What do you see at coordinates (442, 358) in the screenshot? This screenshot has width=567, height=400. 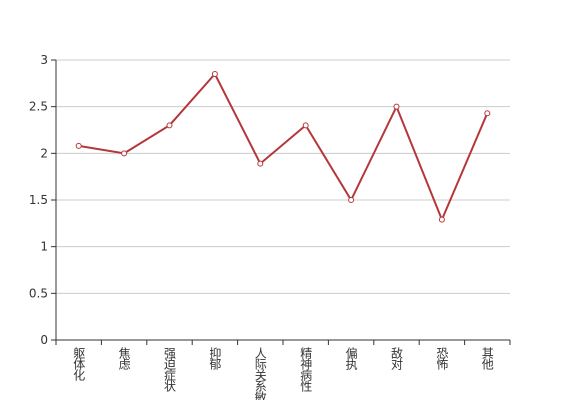 I see `x-tick-label: 恐怖` at bounding box center [442, 358].